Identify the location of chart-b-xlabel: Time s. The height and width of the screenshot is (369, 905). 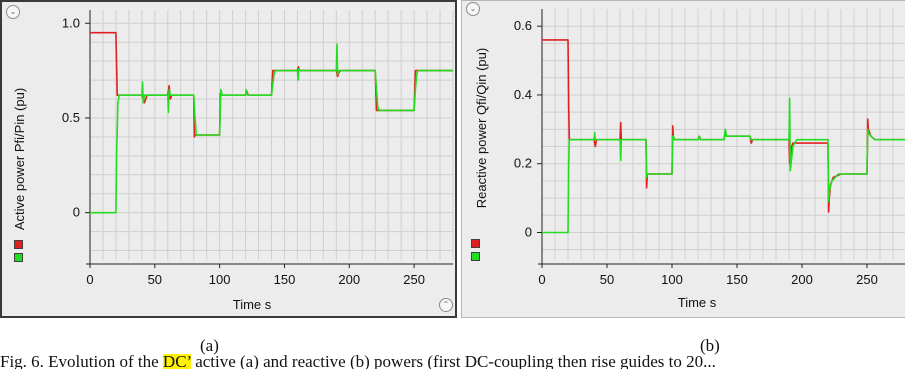
(697, 302).